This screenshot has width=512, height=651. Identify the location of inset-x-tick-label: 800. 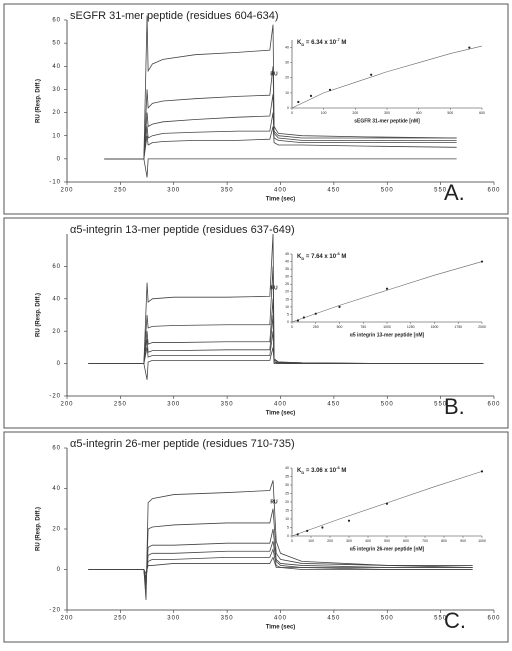
(444, 541).